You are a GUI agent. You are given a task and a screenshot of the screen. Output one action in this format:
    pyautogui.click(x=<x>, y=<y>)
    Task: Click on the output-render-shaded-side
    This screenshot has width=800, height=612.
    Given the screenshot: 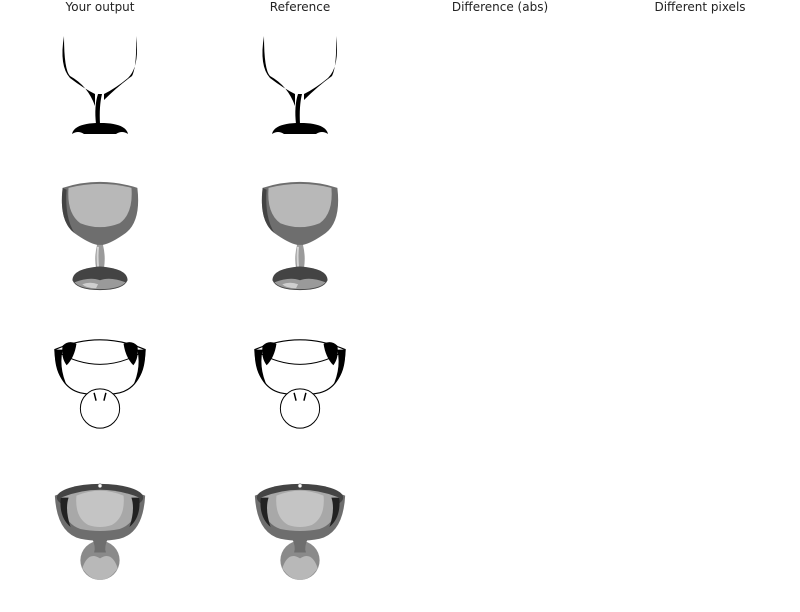 What is the action you would take?
    pyautogui.click(x=100, y=234)
    